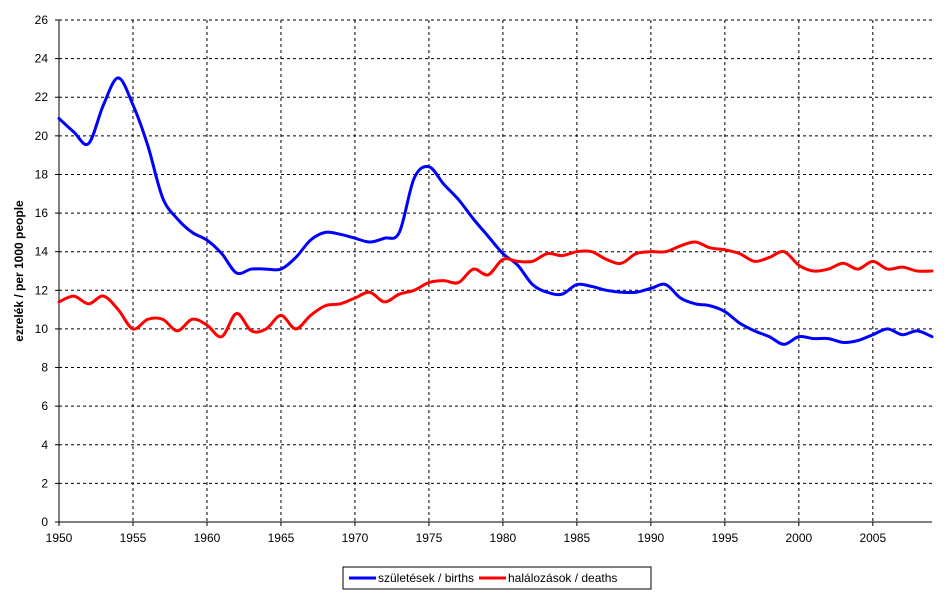 The height and width of the screenshot is (596, 944). What do you see at coordinates (42, 329) in the screenshot?
I see `y-tick-label: 10` at bounding box center [42, 329].